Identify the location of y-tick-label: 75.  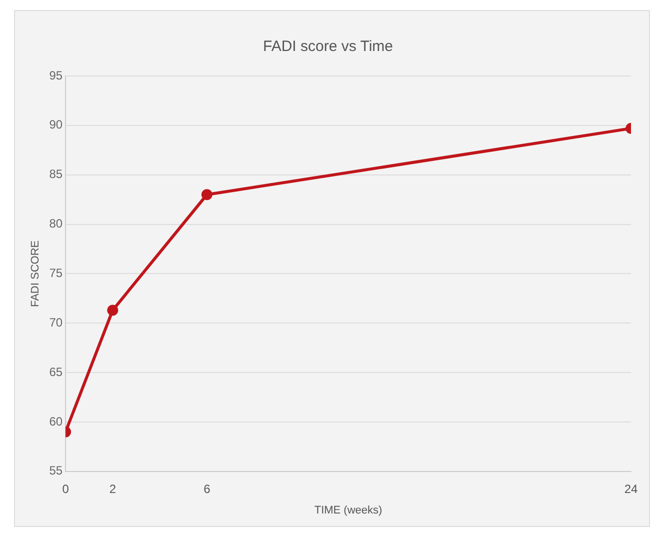
(56, 273).